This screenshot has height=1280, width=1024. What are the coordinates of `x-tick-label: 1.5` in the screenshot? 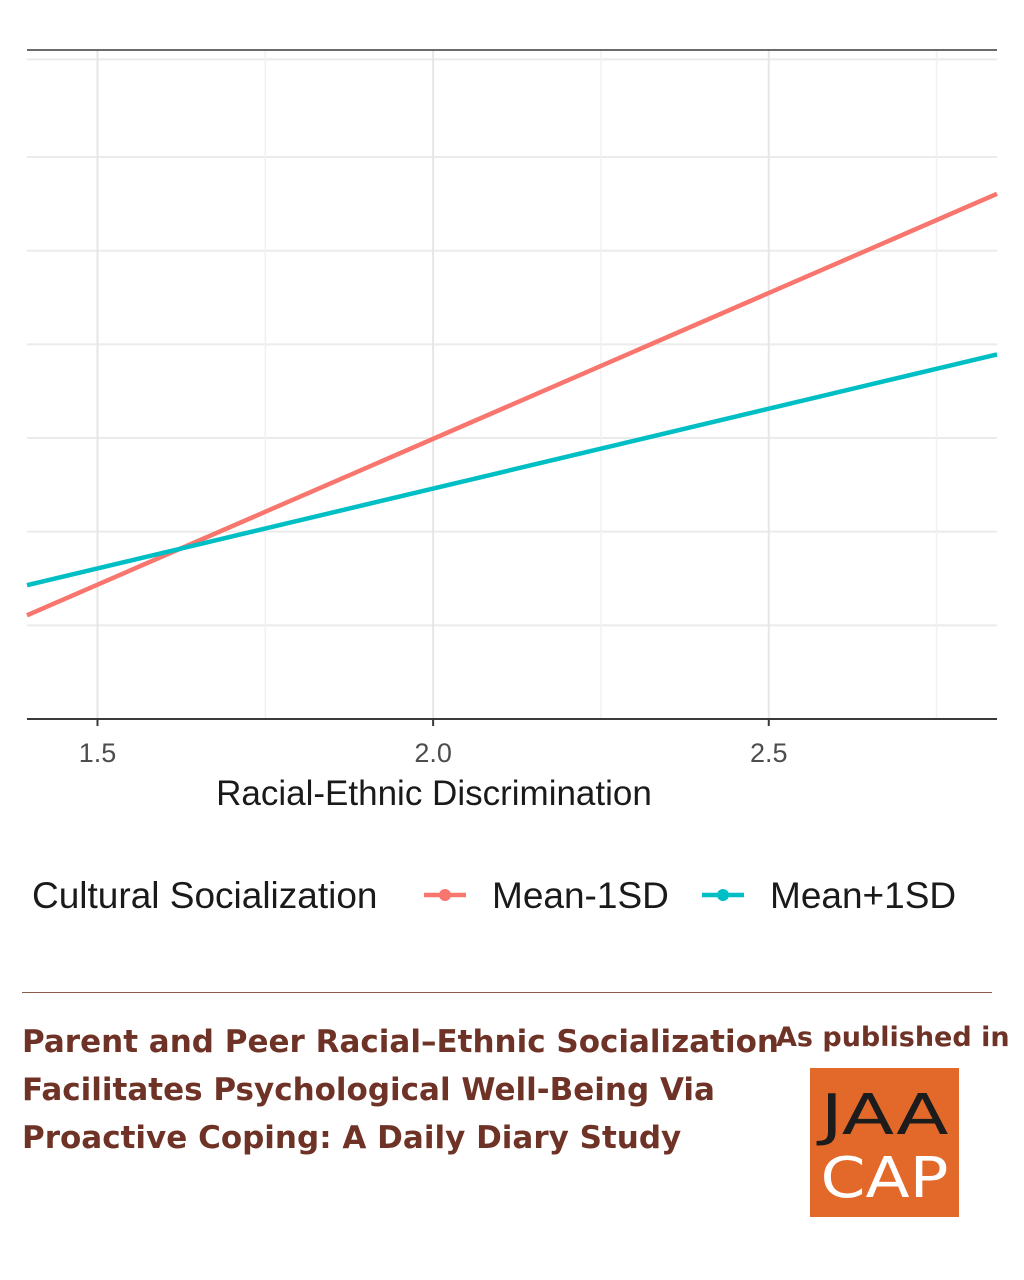 It's located at (98, 753).